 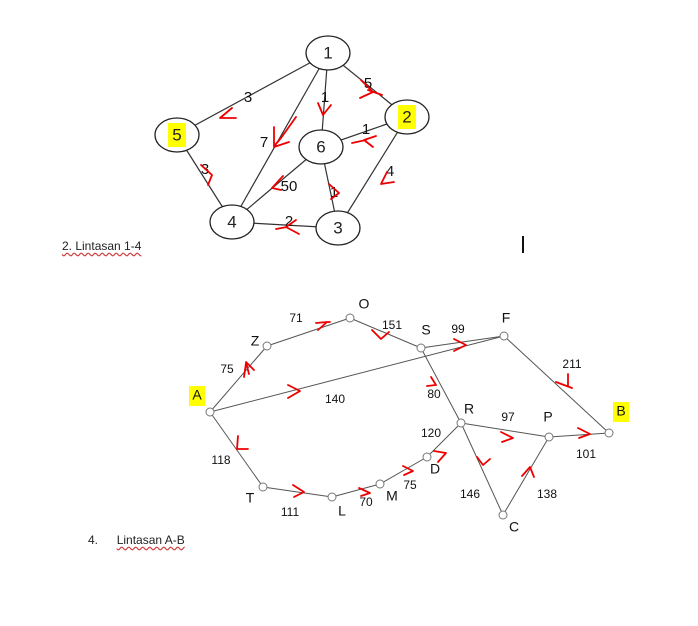 I want to click on graph2-node-A, so click(x=210, y=412).